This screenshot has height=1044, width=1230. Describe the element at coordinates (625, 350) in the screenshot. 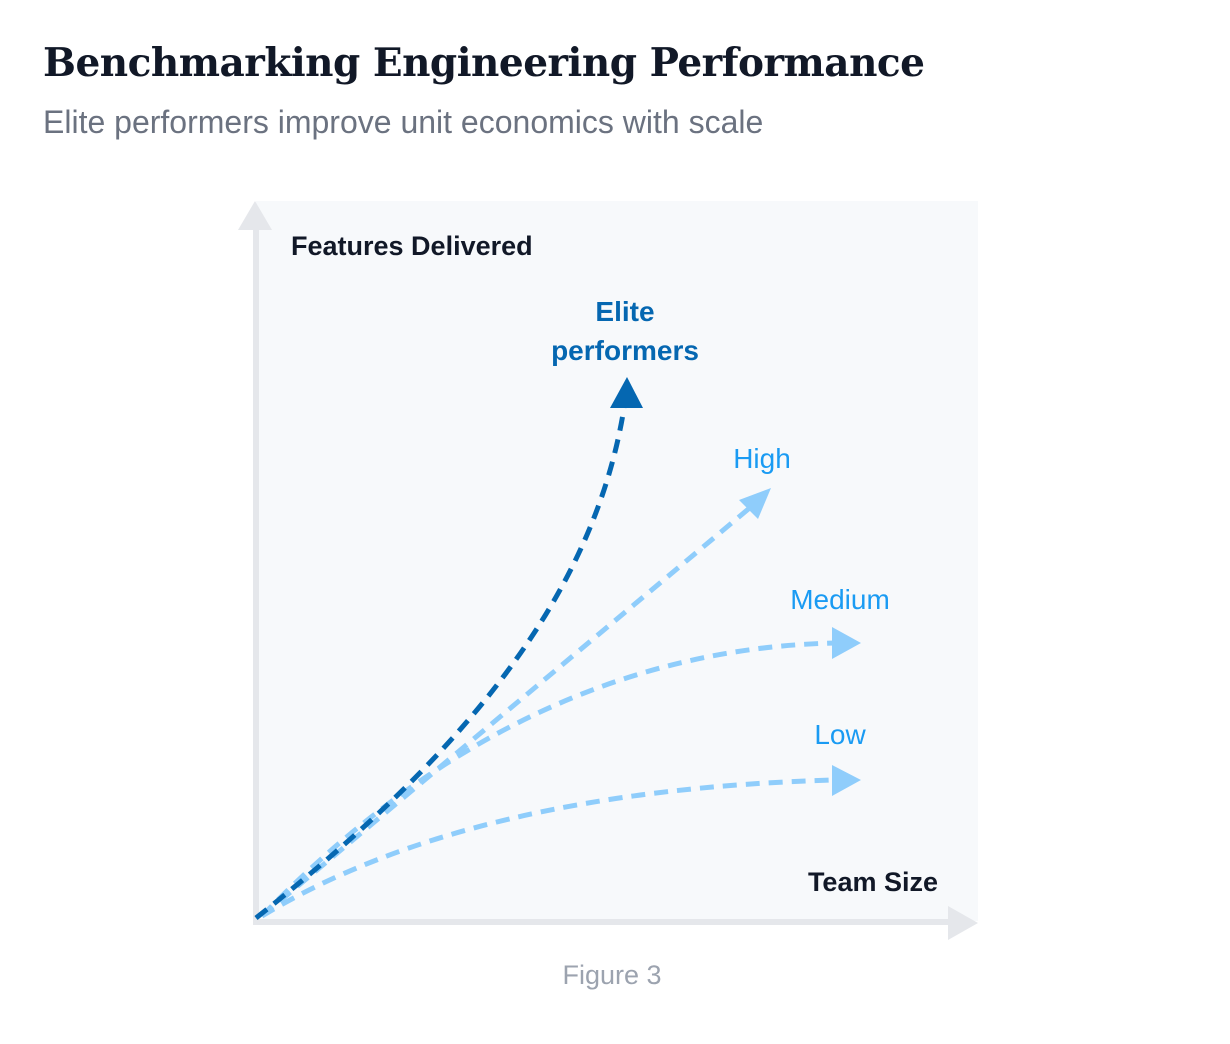

I see `series-elite-label-line2: performers` at that location.